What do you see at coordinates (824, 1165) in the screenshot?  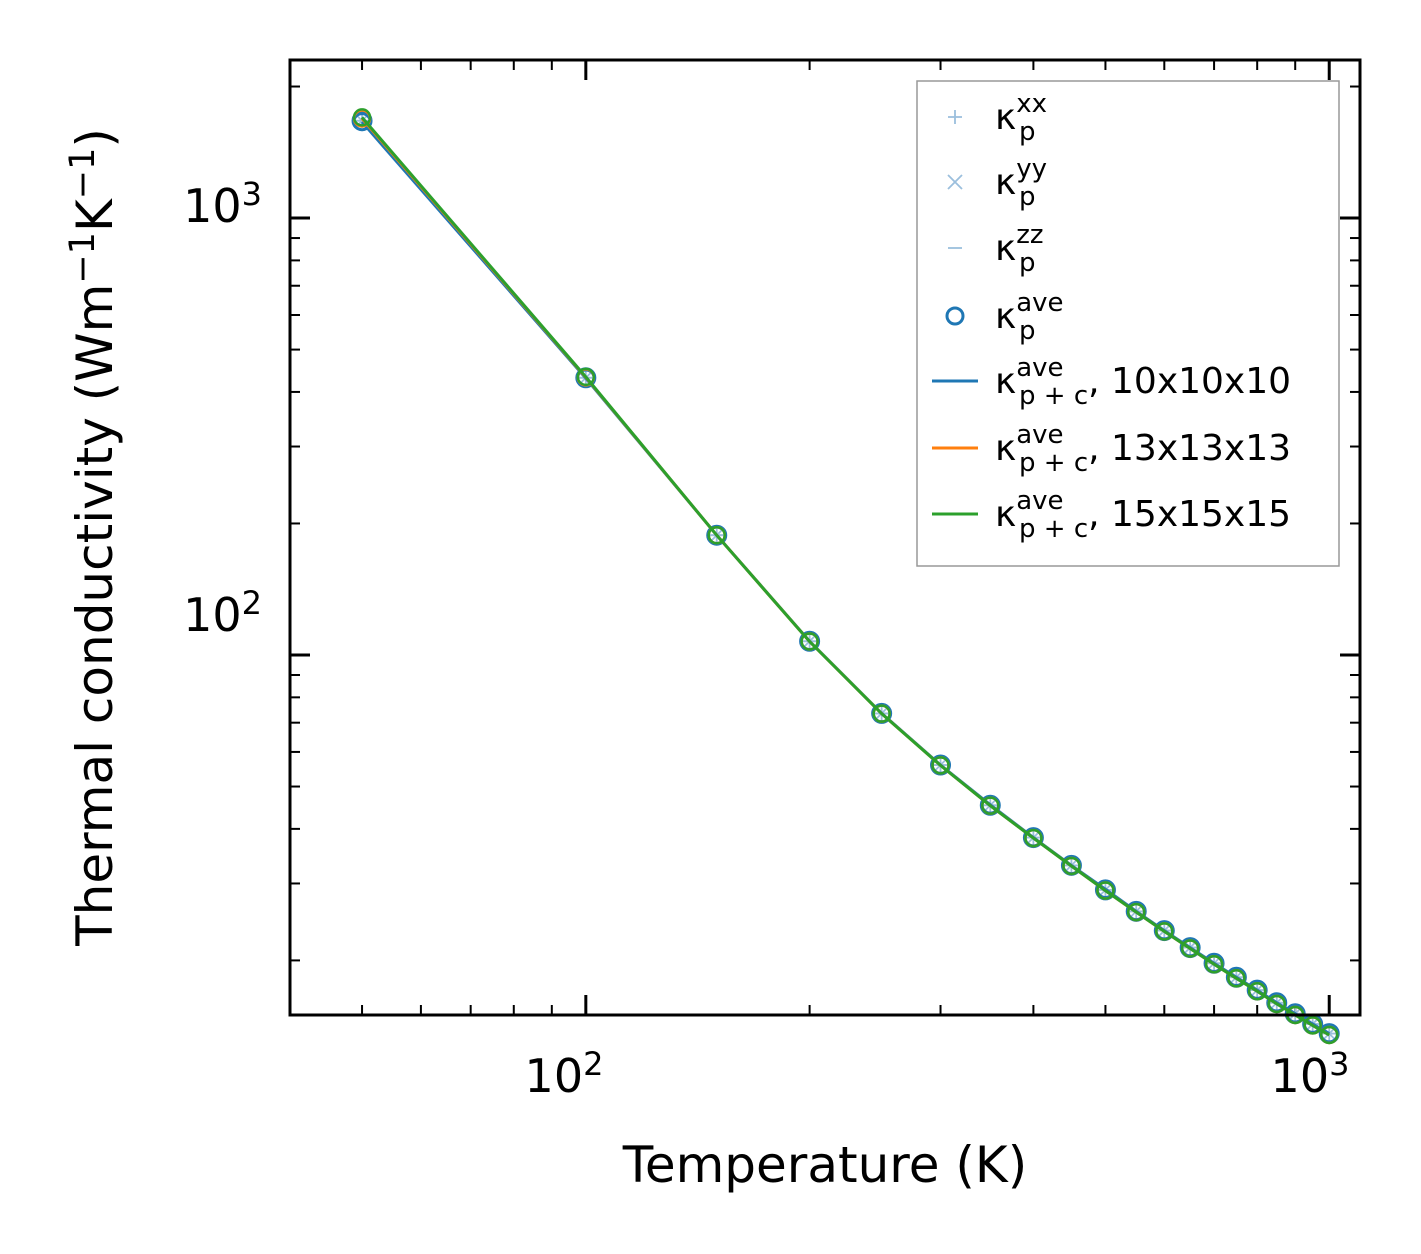 I see `x-axis-label: Temperature (K)` at bounding box center [824, 1165].